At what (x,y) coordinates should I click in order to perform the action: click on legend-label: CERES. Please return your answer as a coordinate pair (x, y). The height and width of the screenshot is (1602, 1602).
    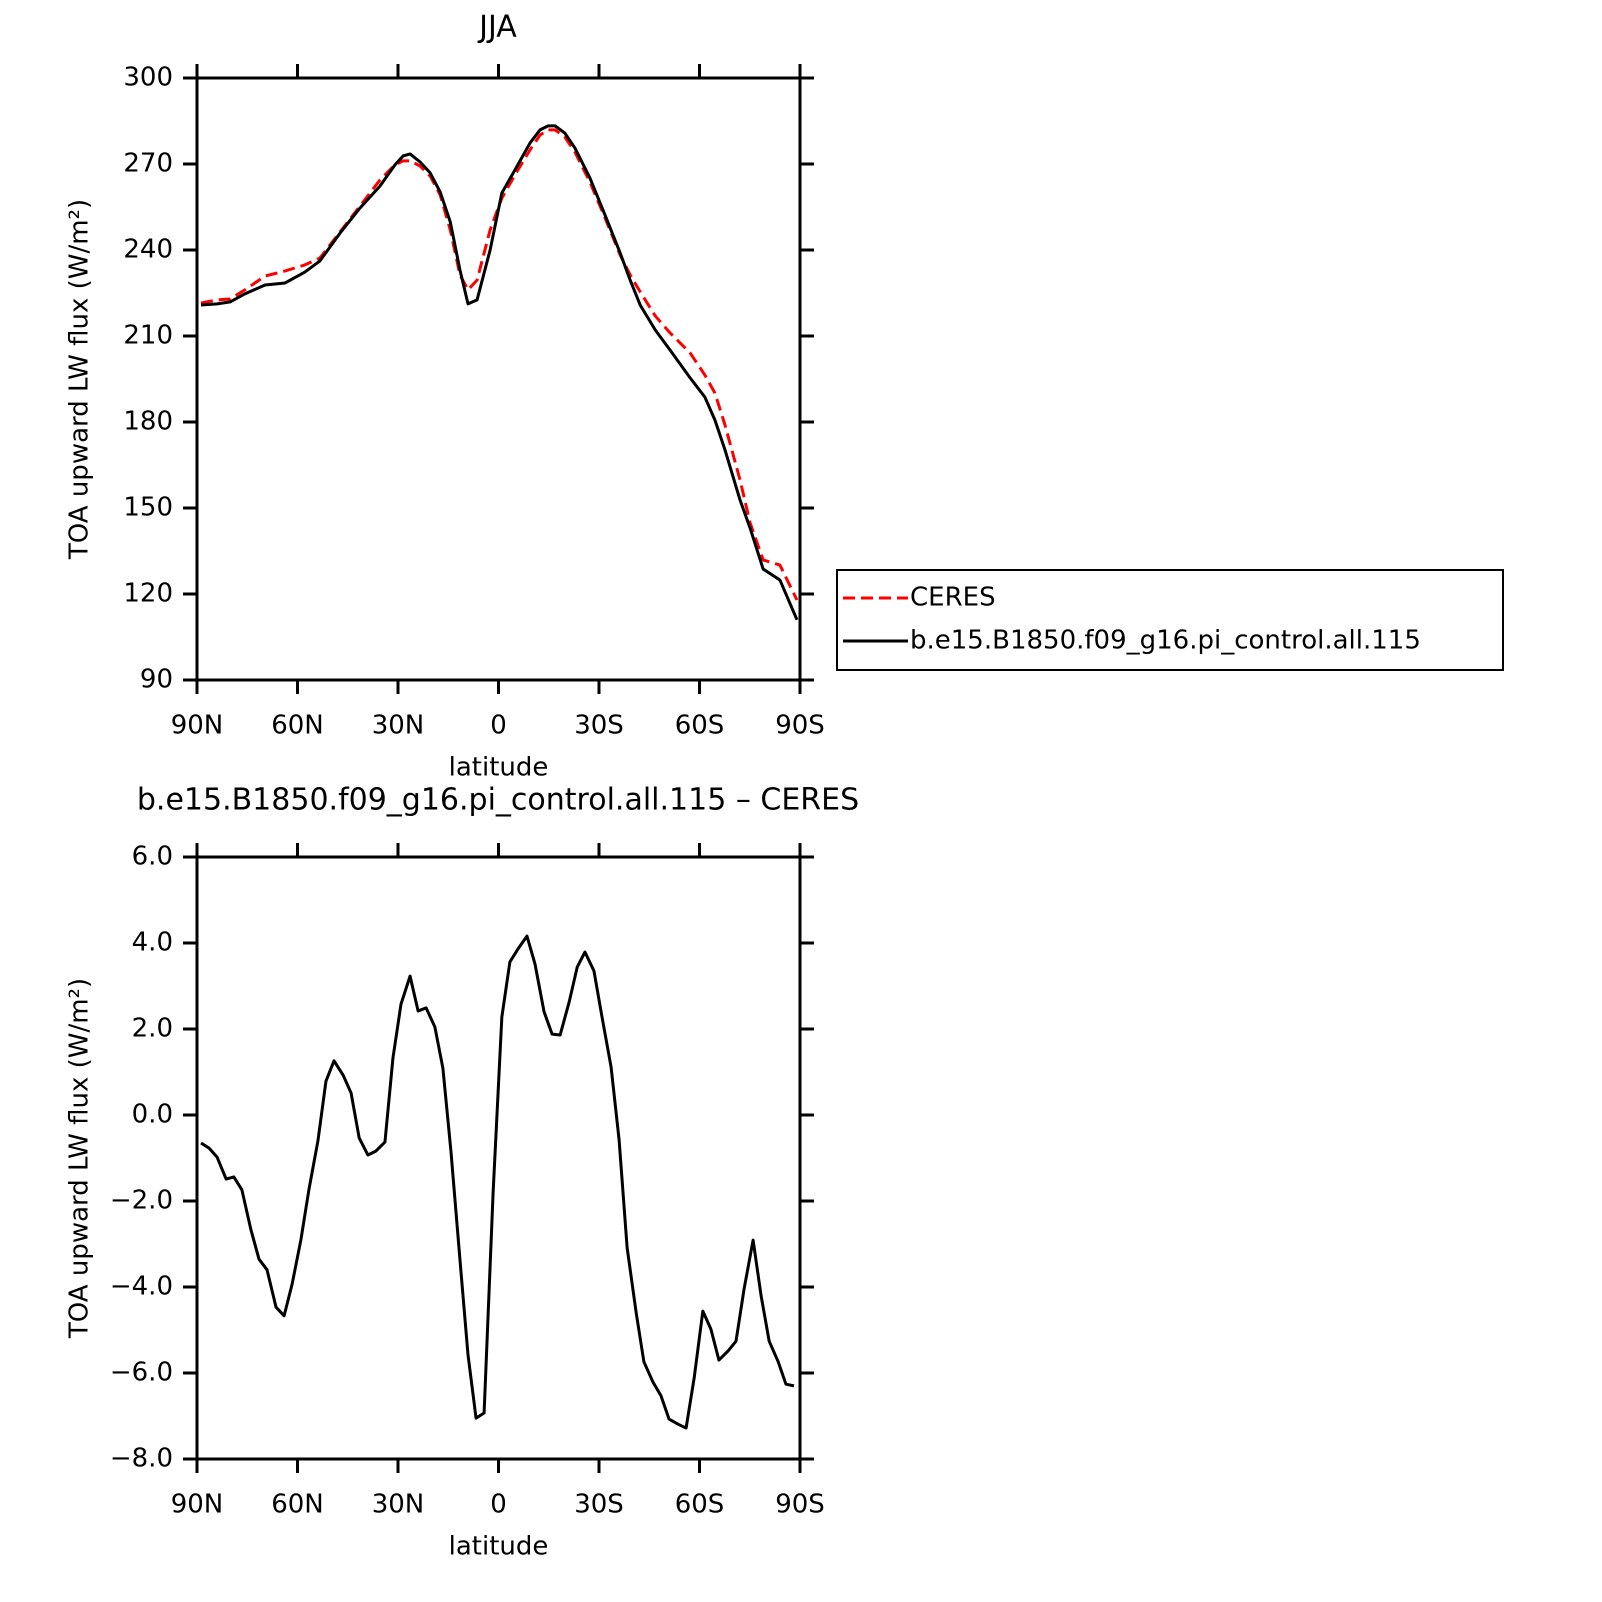
    Looking at the image, I should click on (953, 598).